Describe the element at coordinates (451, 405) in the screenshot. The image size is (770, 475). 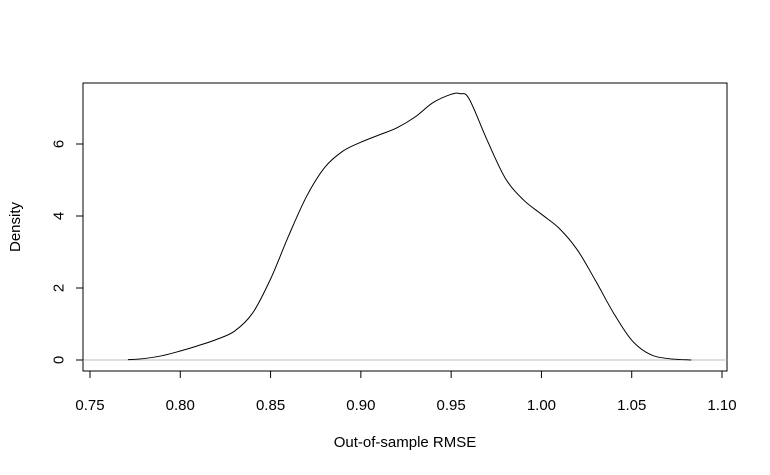
I see `x-tick-label: 0.95` at that location.